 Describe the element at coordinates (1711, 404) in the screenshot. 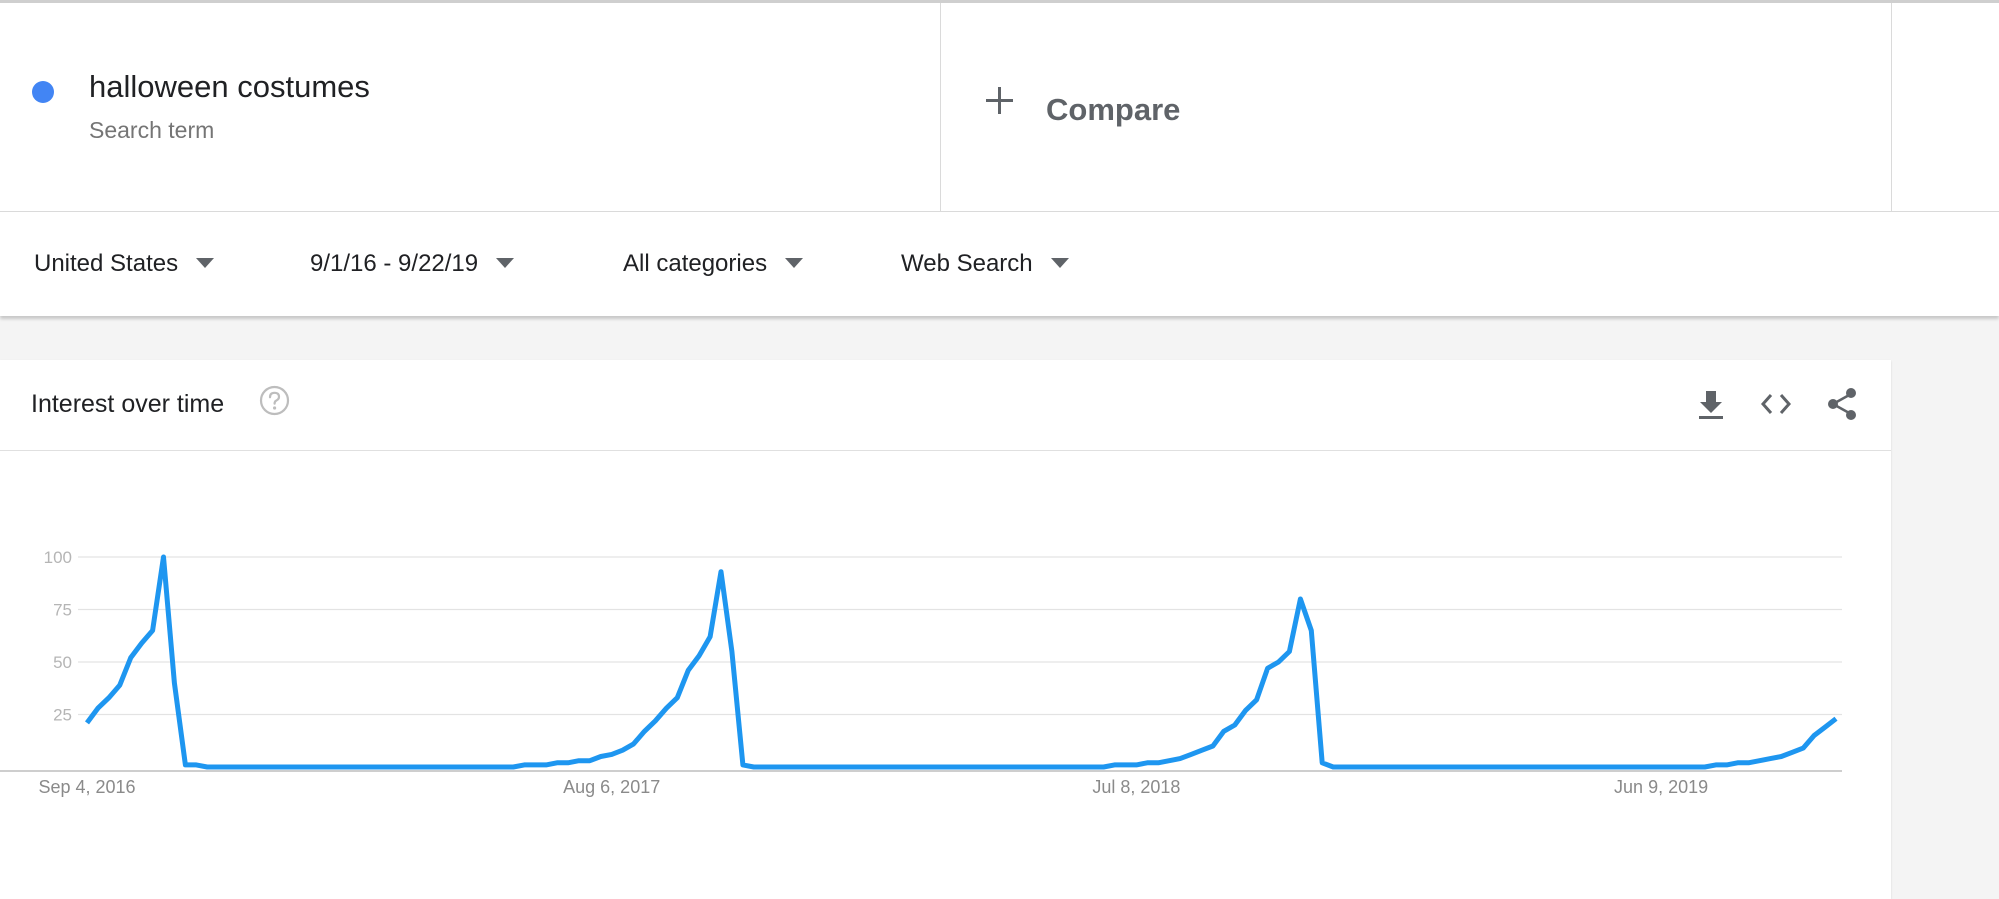

I see `download-icon` at that location.